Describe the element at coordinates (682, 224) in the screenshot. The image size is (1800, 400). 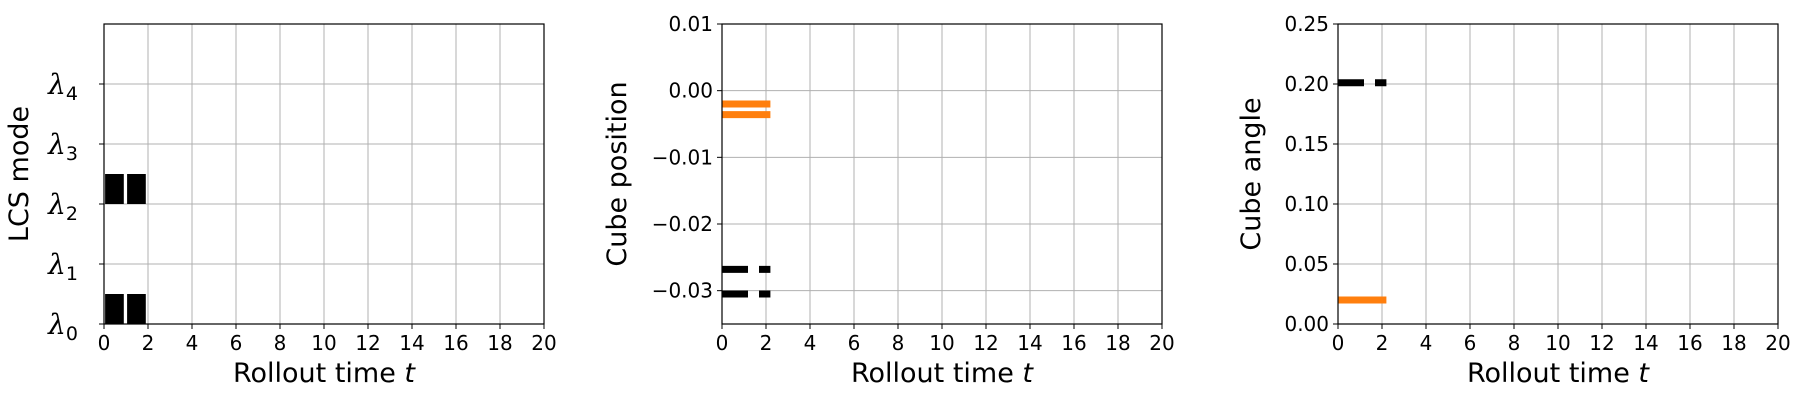
I see `y-tick-label: −0.02` at that location.